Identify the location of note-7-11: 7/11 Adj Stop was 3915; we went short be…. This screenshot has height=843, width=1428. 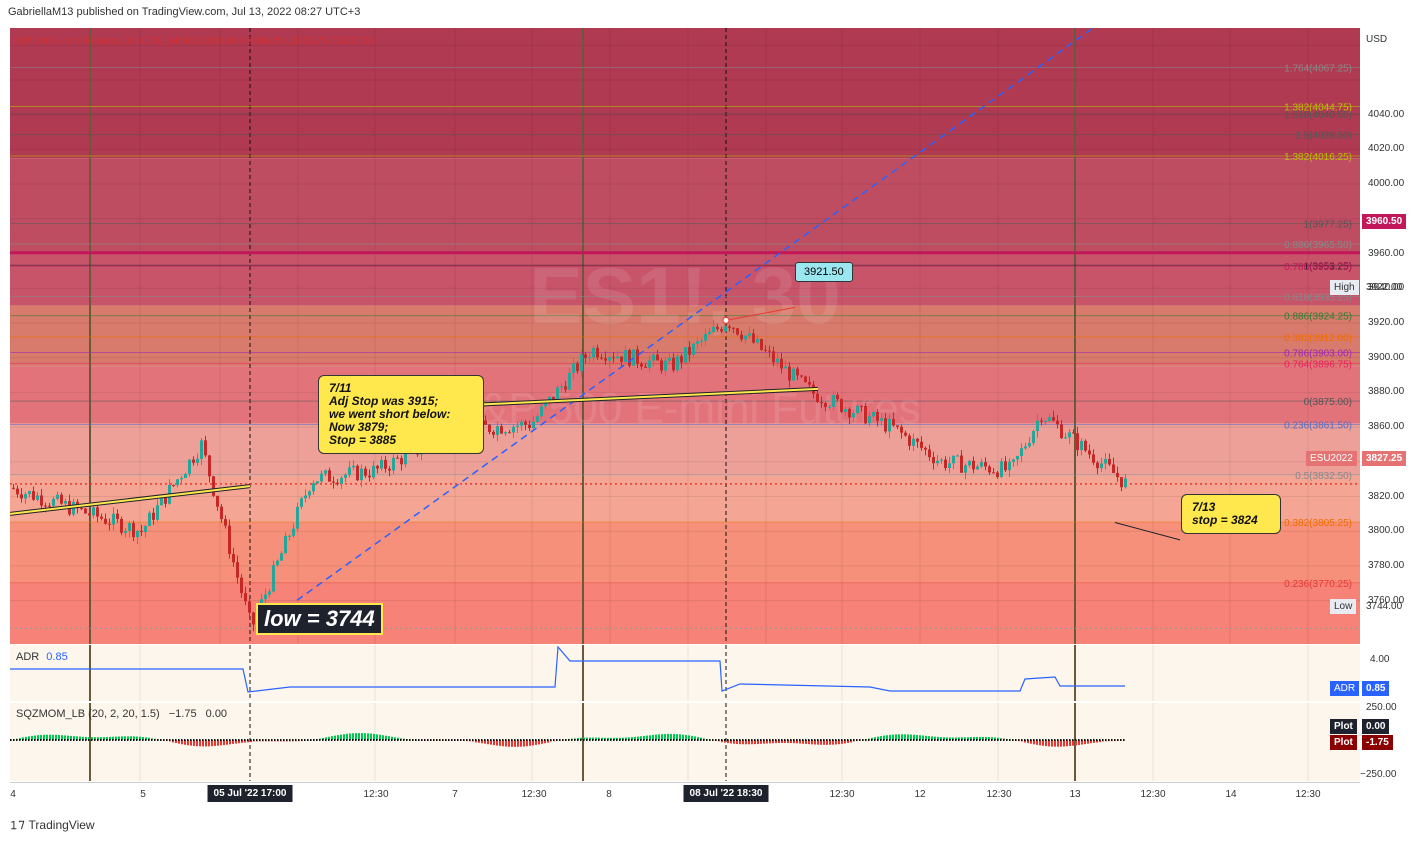
(401, 414).